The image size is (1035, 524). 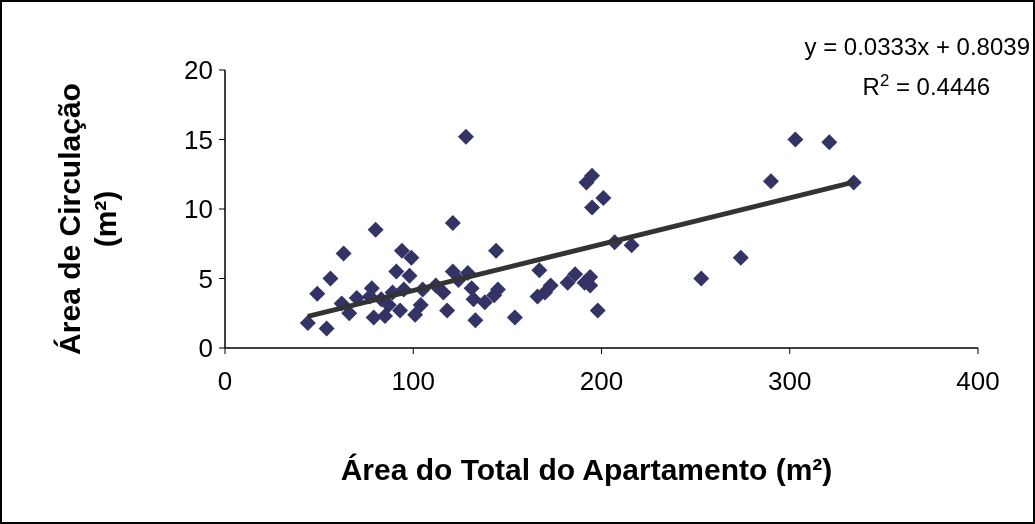 What do you see at coordinates (926, 85) in the screenshot?
I see `annotation: R$^{2}$ = 0.4446` at bounding box center [926, 85].